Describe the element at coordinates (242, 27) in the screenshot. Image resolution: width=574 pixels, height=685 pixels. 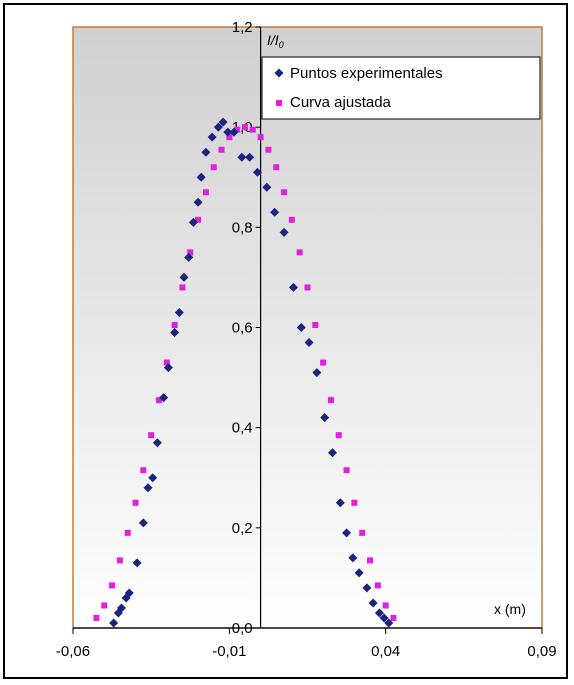
I see `y-tick-label: 1,2` at that location.